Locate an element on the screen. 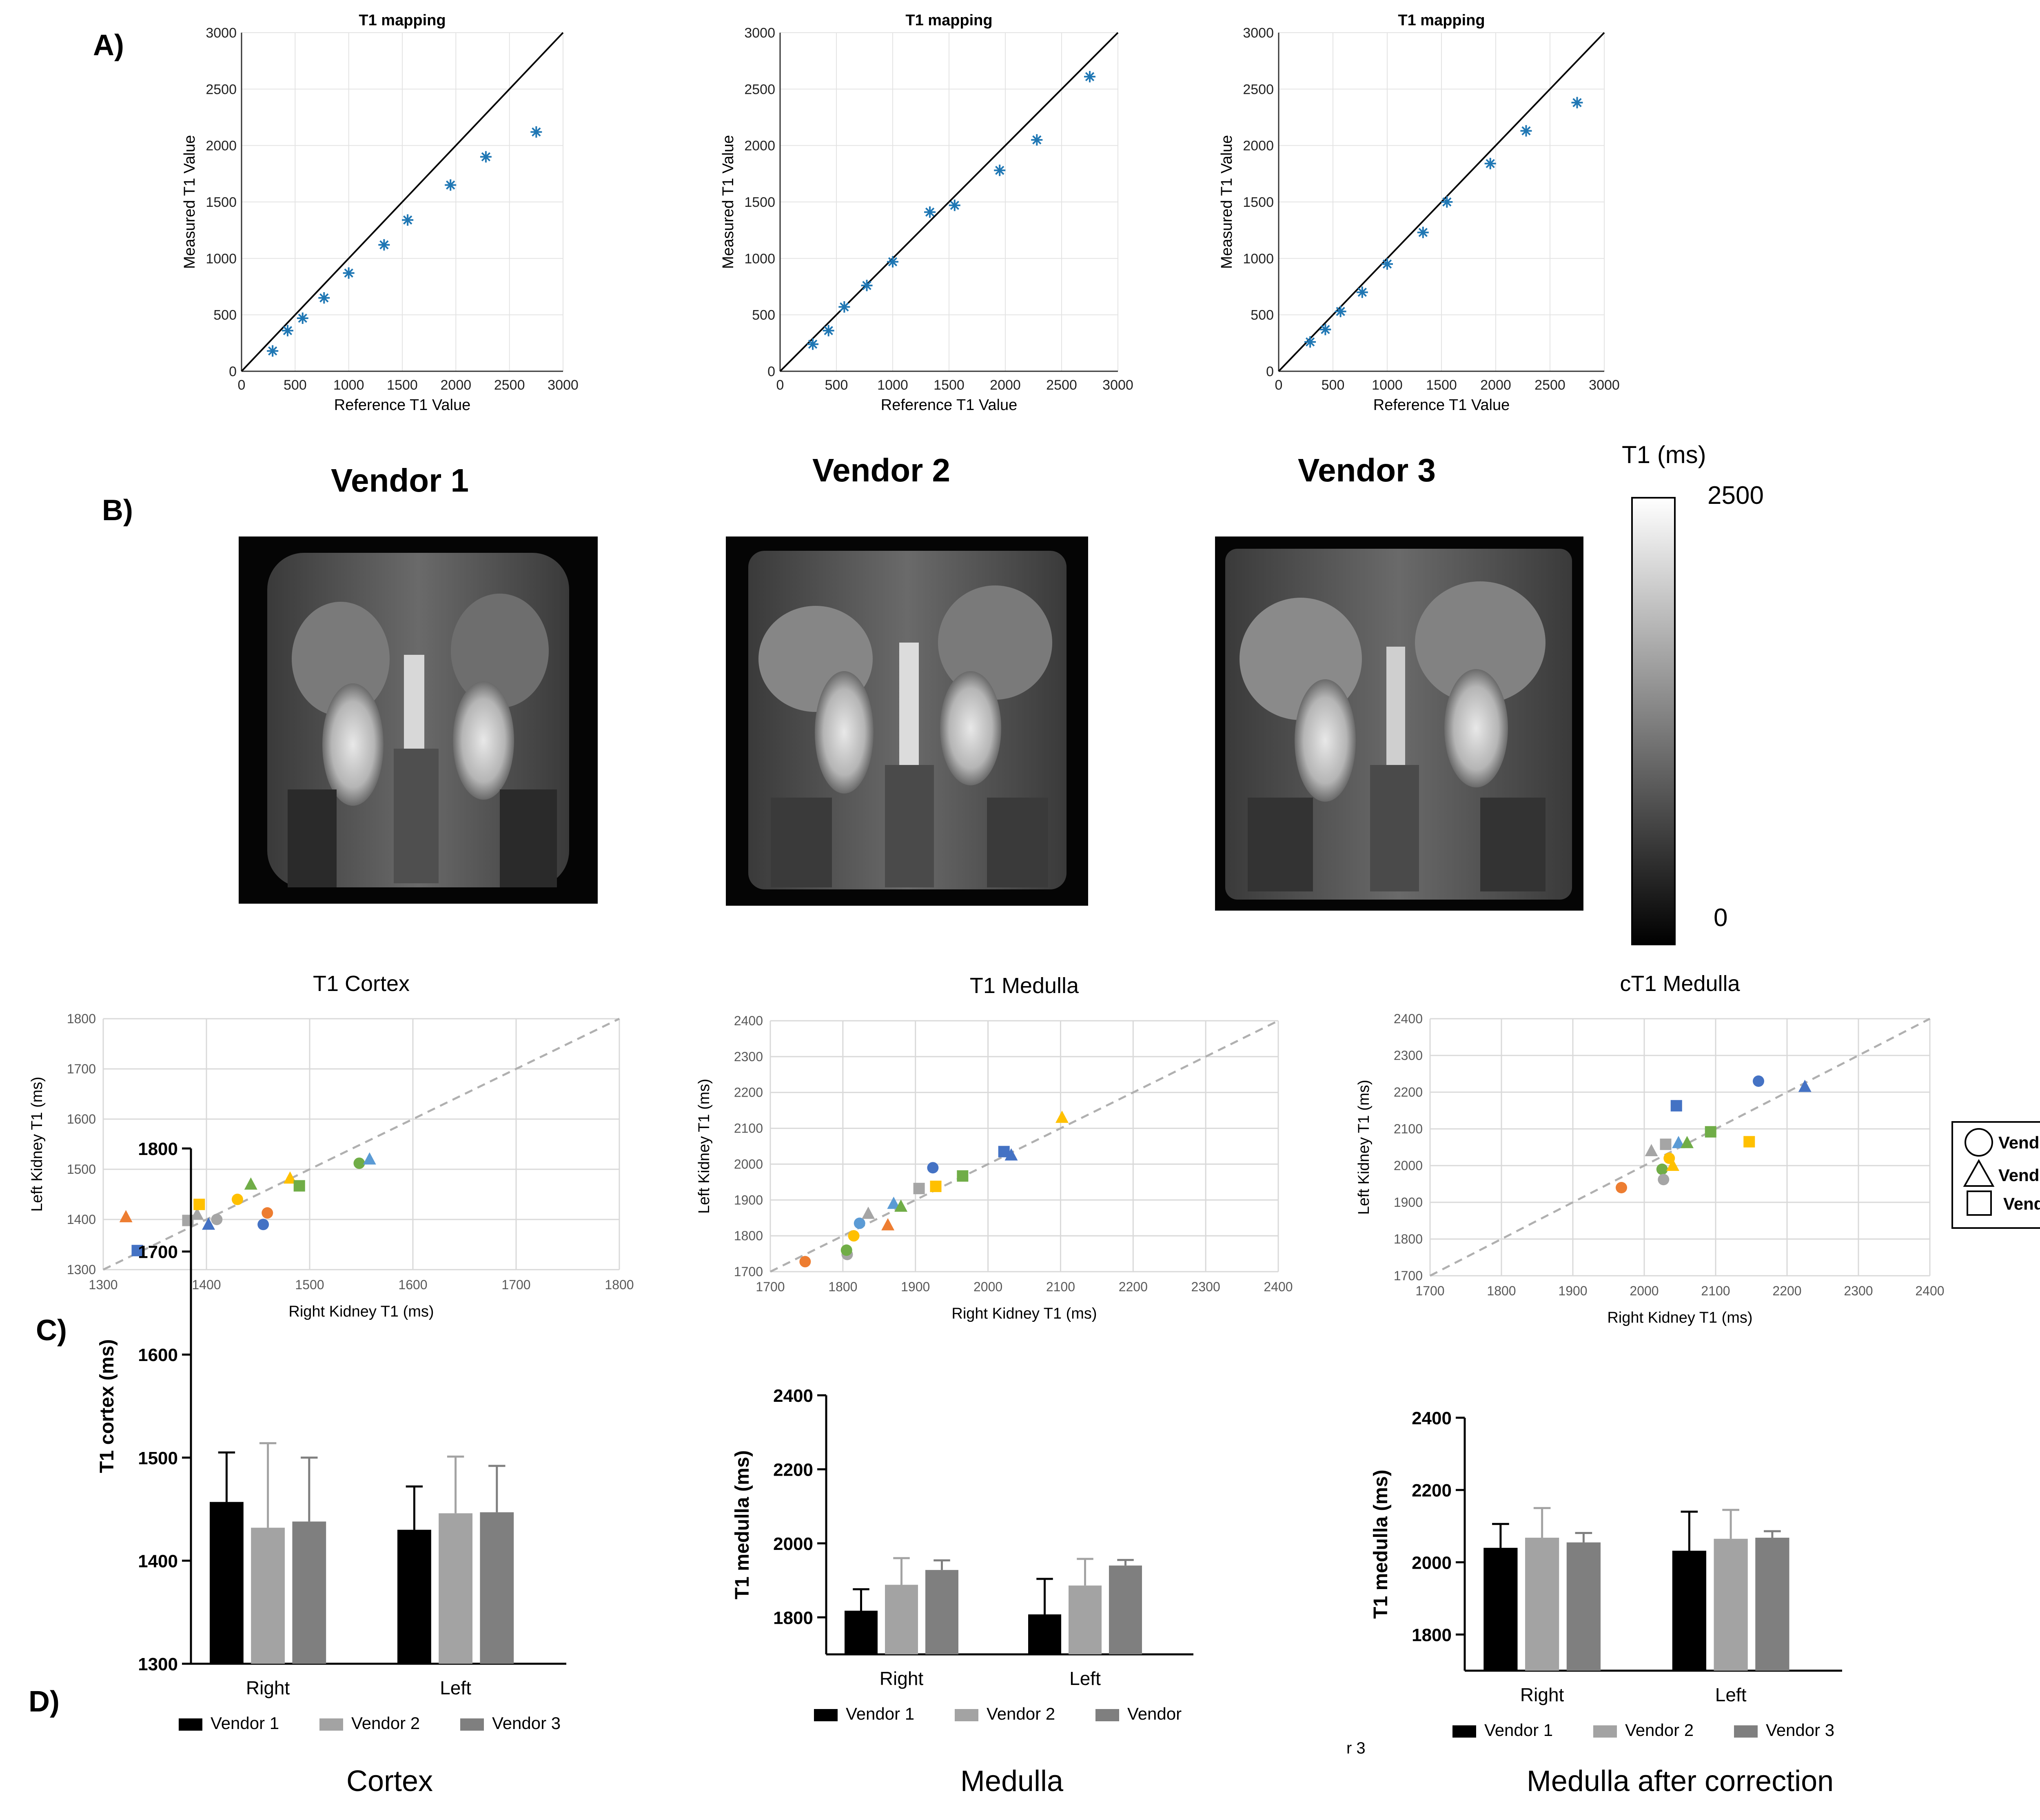 The height and width of the screenshot is (1820, 2040). panel-label-c: C) is located at coordinates (51, 1330).